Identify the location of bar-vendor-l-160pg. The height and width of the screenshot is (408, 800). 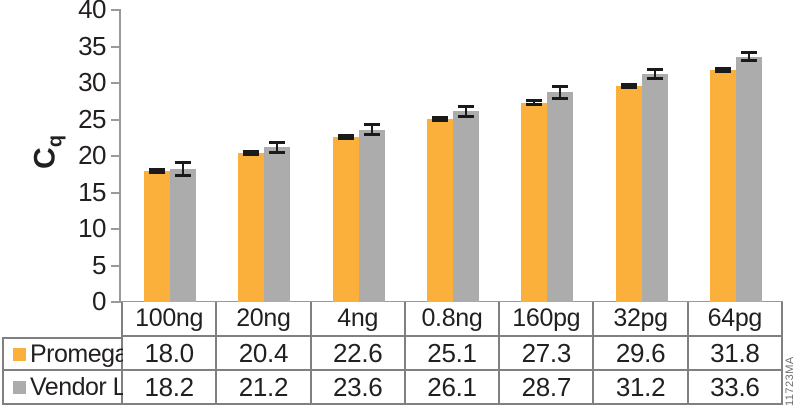
(560, 197).